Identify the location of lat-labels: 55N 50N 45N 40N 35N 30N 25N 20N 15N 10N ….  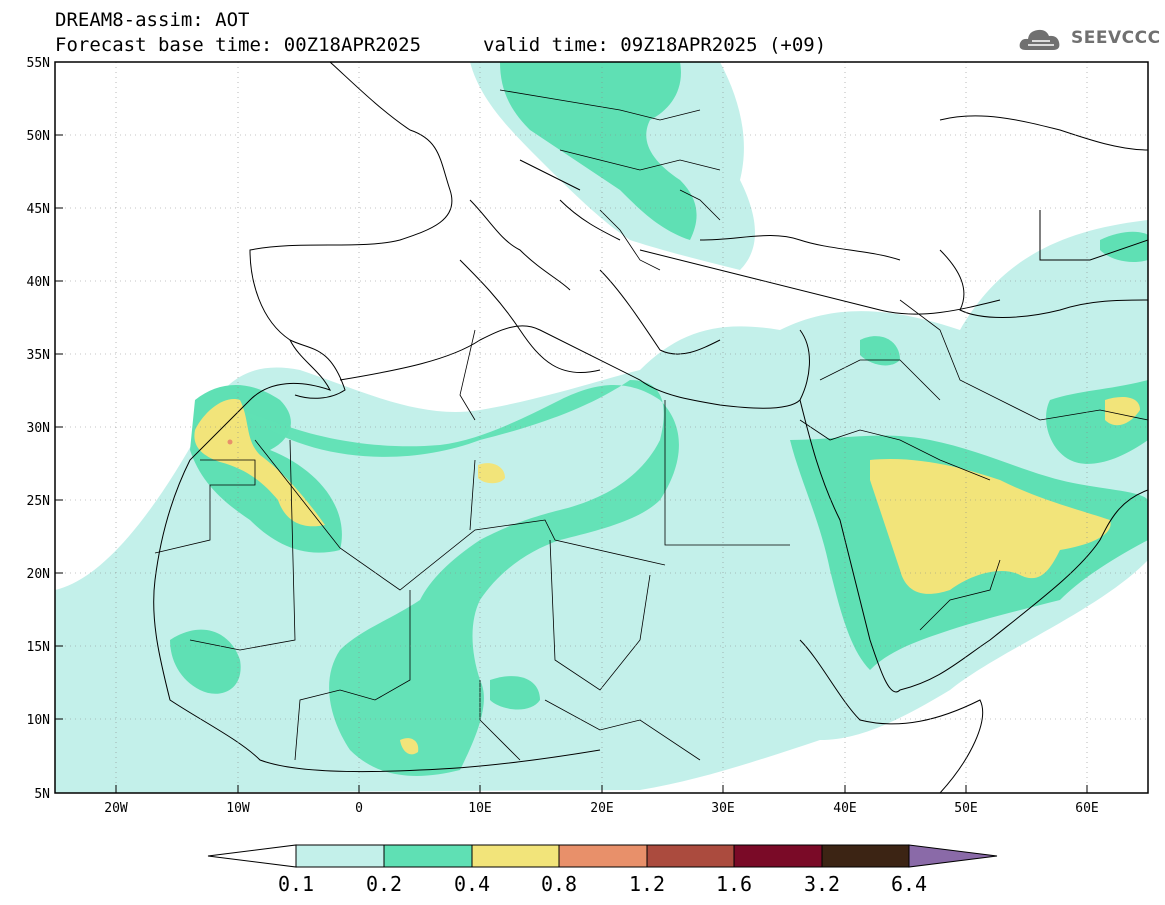
(38, 429).